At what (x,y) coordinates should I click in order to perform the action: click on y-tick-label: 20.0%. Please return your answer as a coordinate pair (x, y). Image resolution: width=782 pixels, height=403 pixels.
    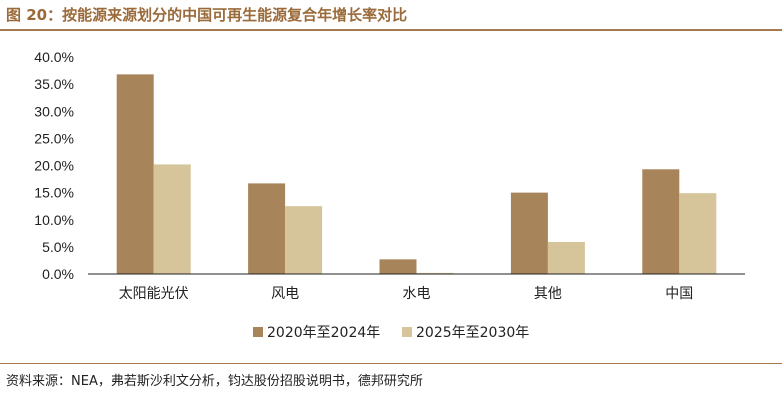
    Looking at the image, I should click on (54, 166).